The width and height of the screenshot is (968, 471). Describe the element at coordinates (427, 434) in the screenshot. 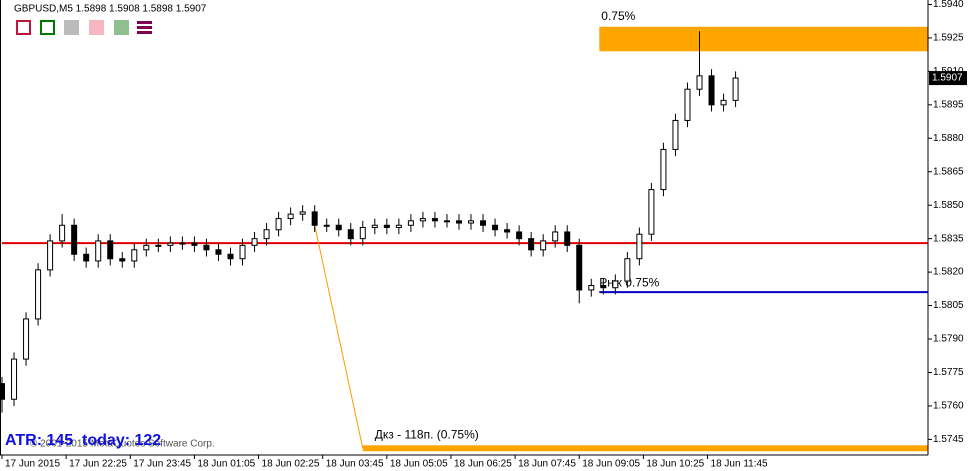

I see `level-label: Дкз - 118п. (0.75%)` at that location.